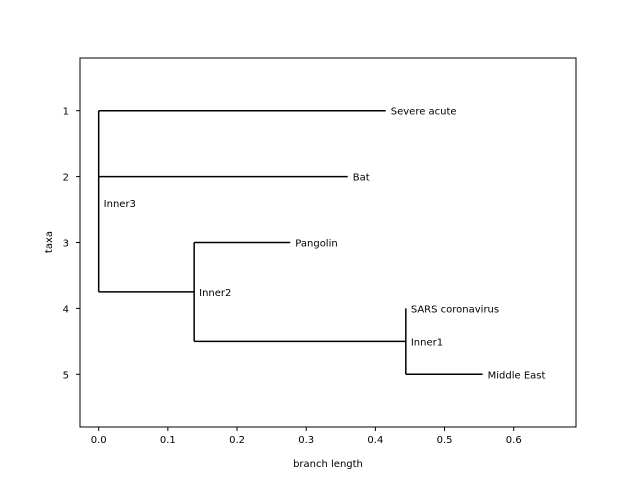 This screenshot has width=640, height=480. What do you see at coordinates (66, 244) in the screenshot?
I see `y-tick-label: 3` at bounding box center [66, 244].